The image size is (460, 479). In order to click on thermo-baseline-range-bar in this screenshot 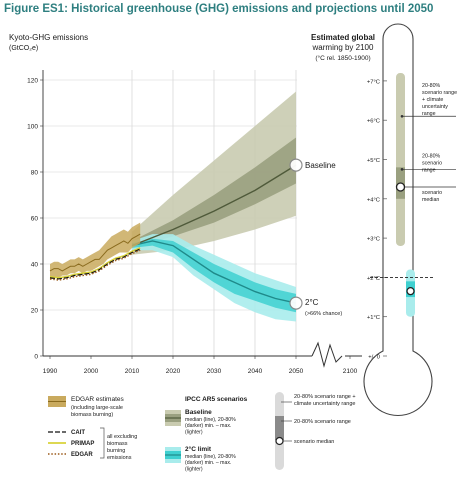, I will do `click(400, 159)`.